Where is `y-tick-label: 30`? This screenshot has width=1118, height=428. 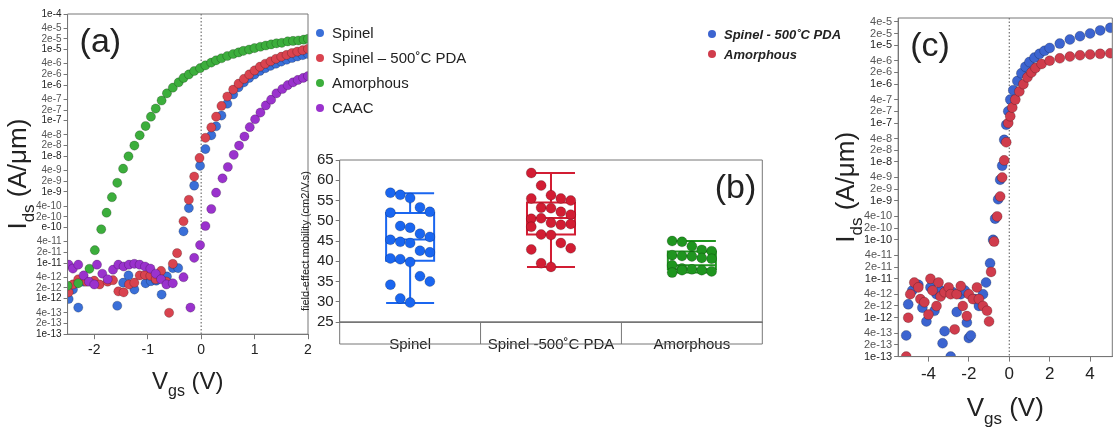 y-tick-label: 30 is located at coordinates (325, 300).